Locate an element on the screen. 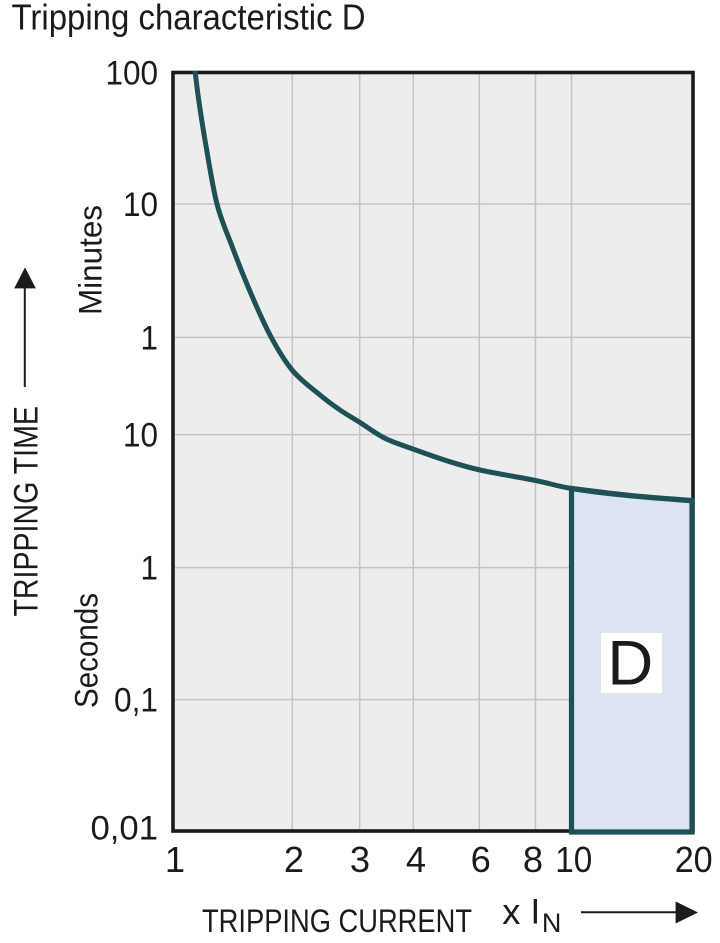 Image resolution: width=720 pixels, height=943 pixels. svg-text: 3 is located at coordinates (360, 859).